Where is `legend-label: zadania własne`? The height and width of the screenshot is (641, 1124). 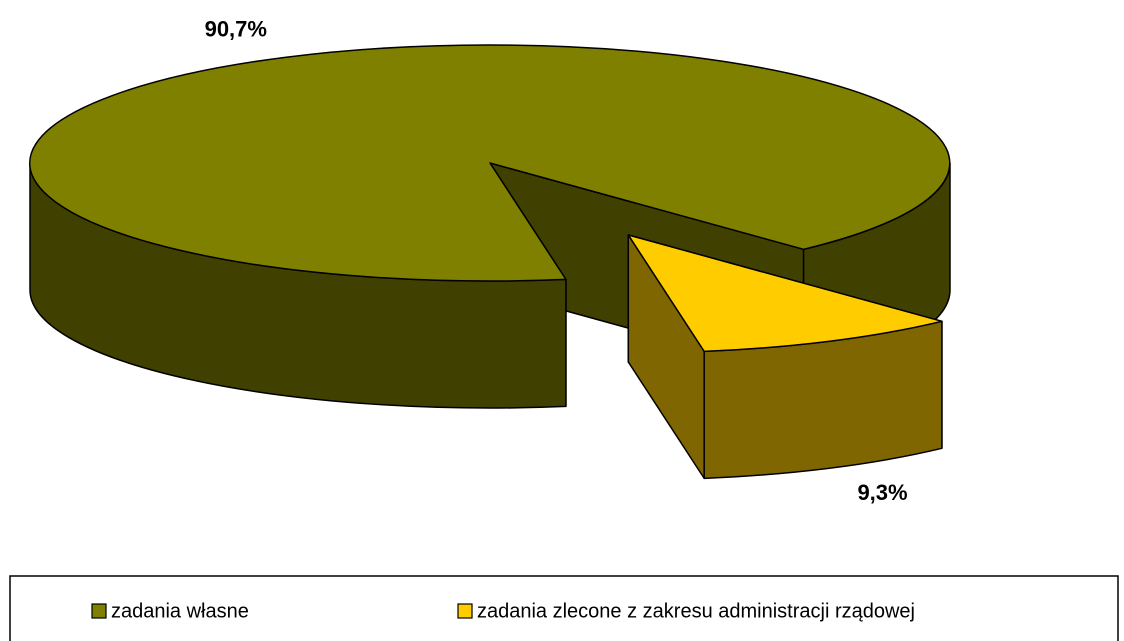 legend-label: zadania własne is located at coordinates (180, 611).